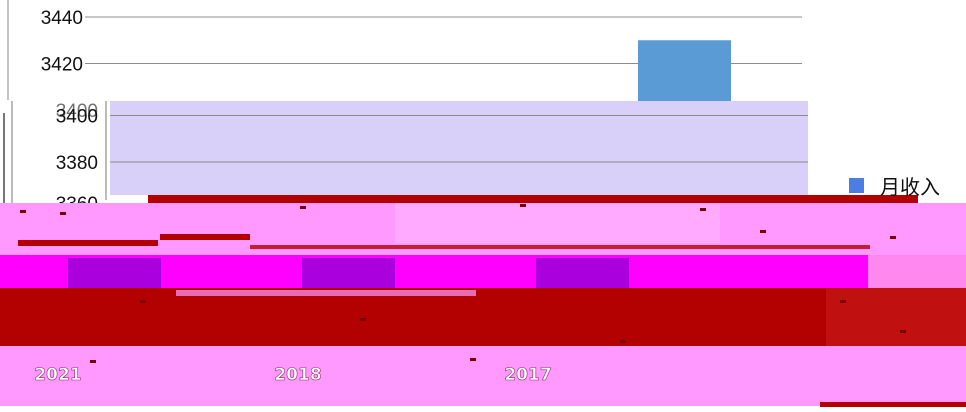 This screenshot has height=412, width=966. What do you see at coordinates (684, 71) in the screenshot?
I see `bar-2017-upper` at bounding box center [684, 71].